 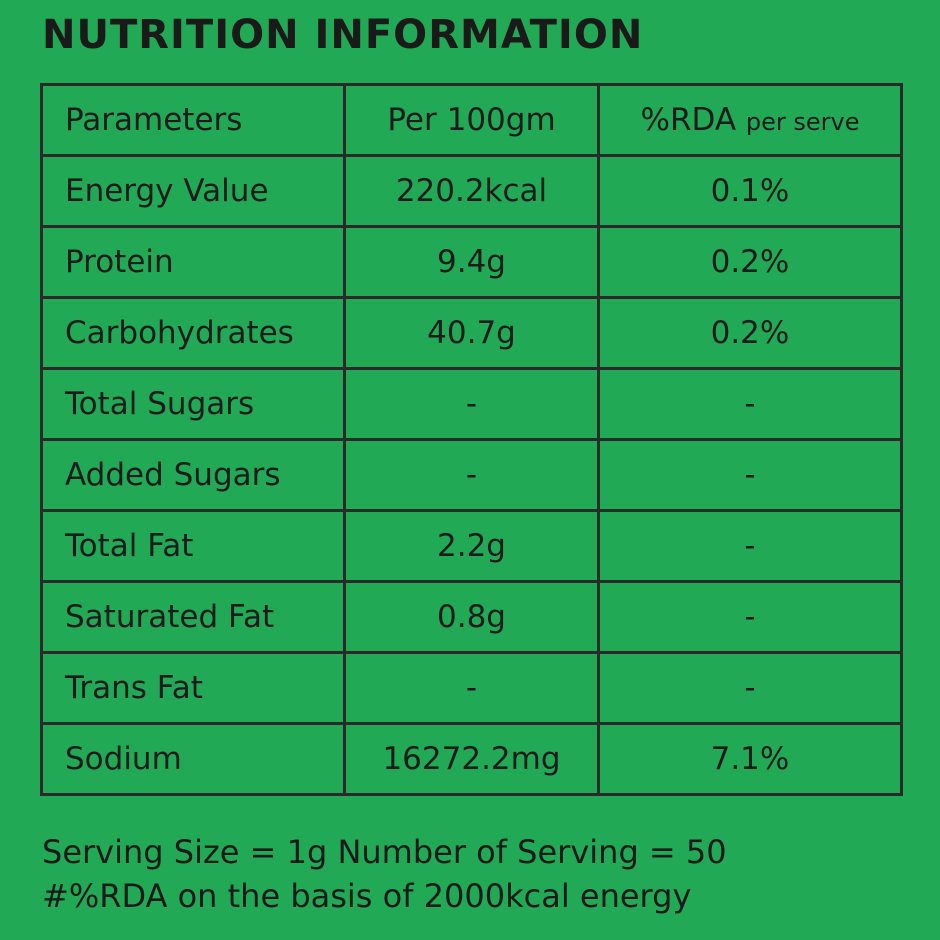 I want to click on table-row: Protein 9.4g 0.2%, so click(x=471, y=262).